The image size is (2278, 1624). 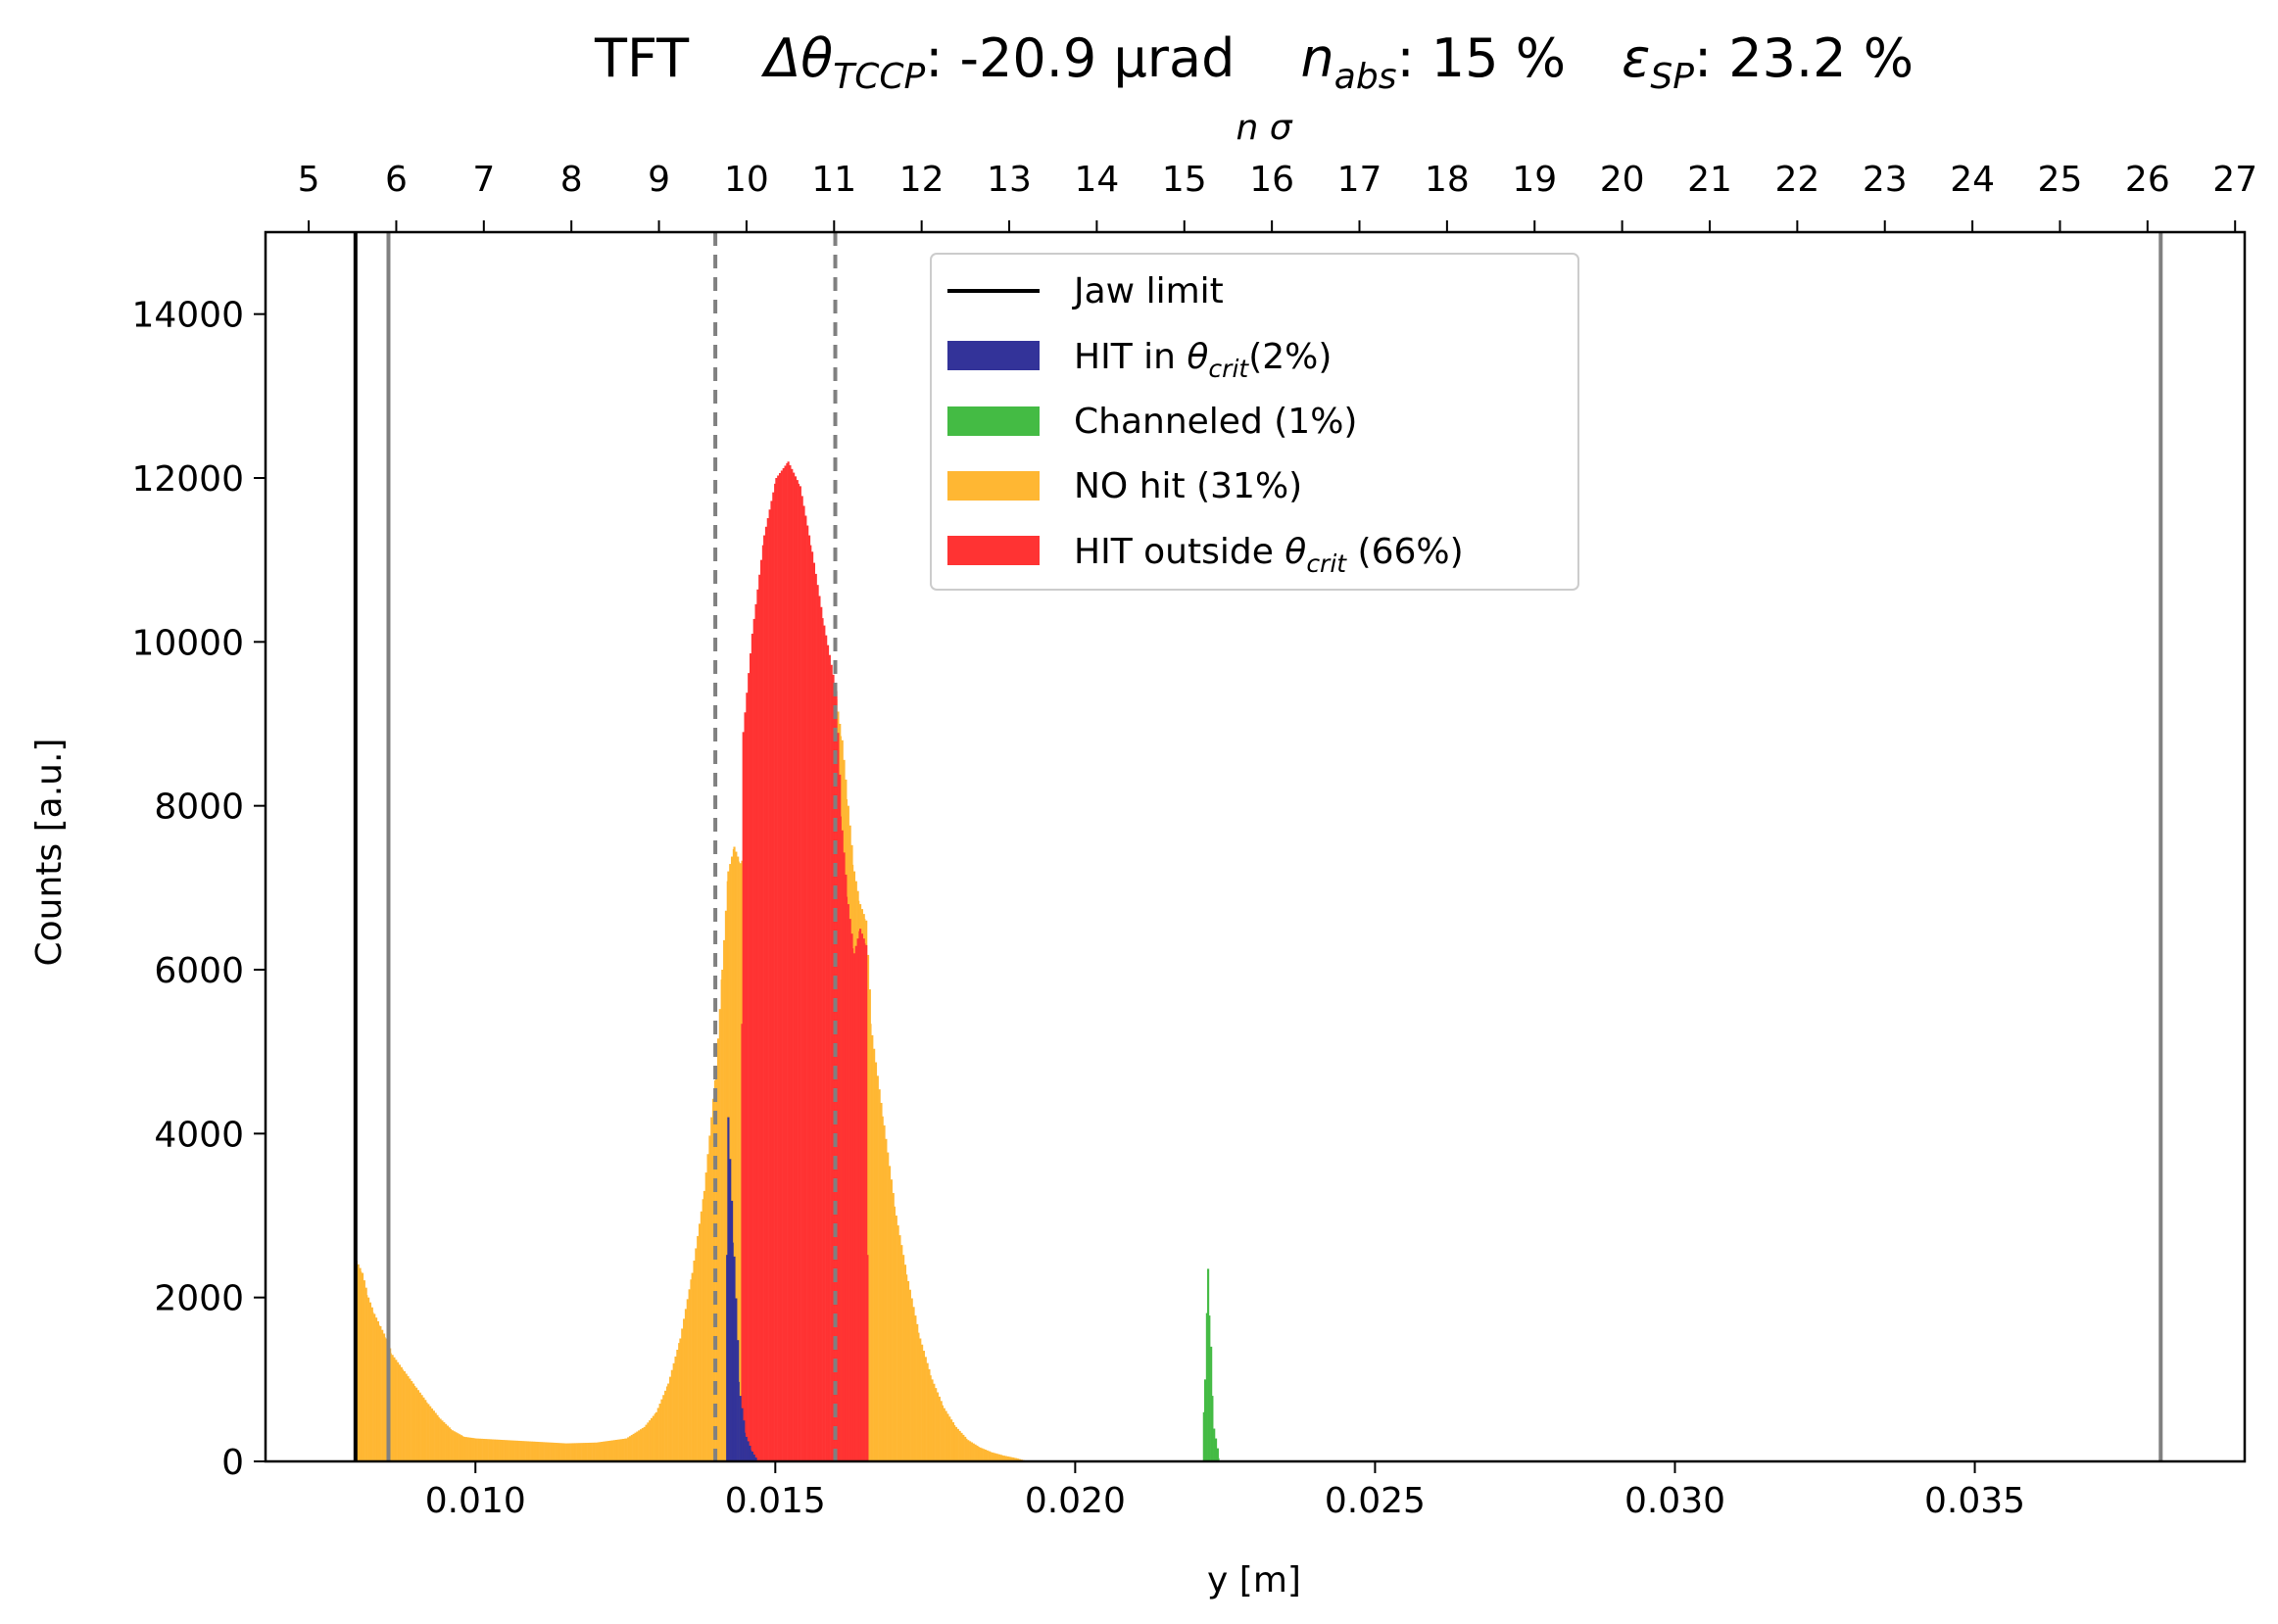 What do you see at coordinates (1215, 422) in the screenshot?
I see `legend-label-channeled: Channeled (1%)` at bounding box center [1215, 422].